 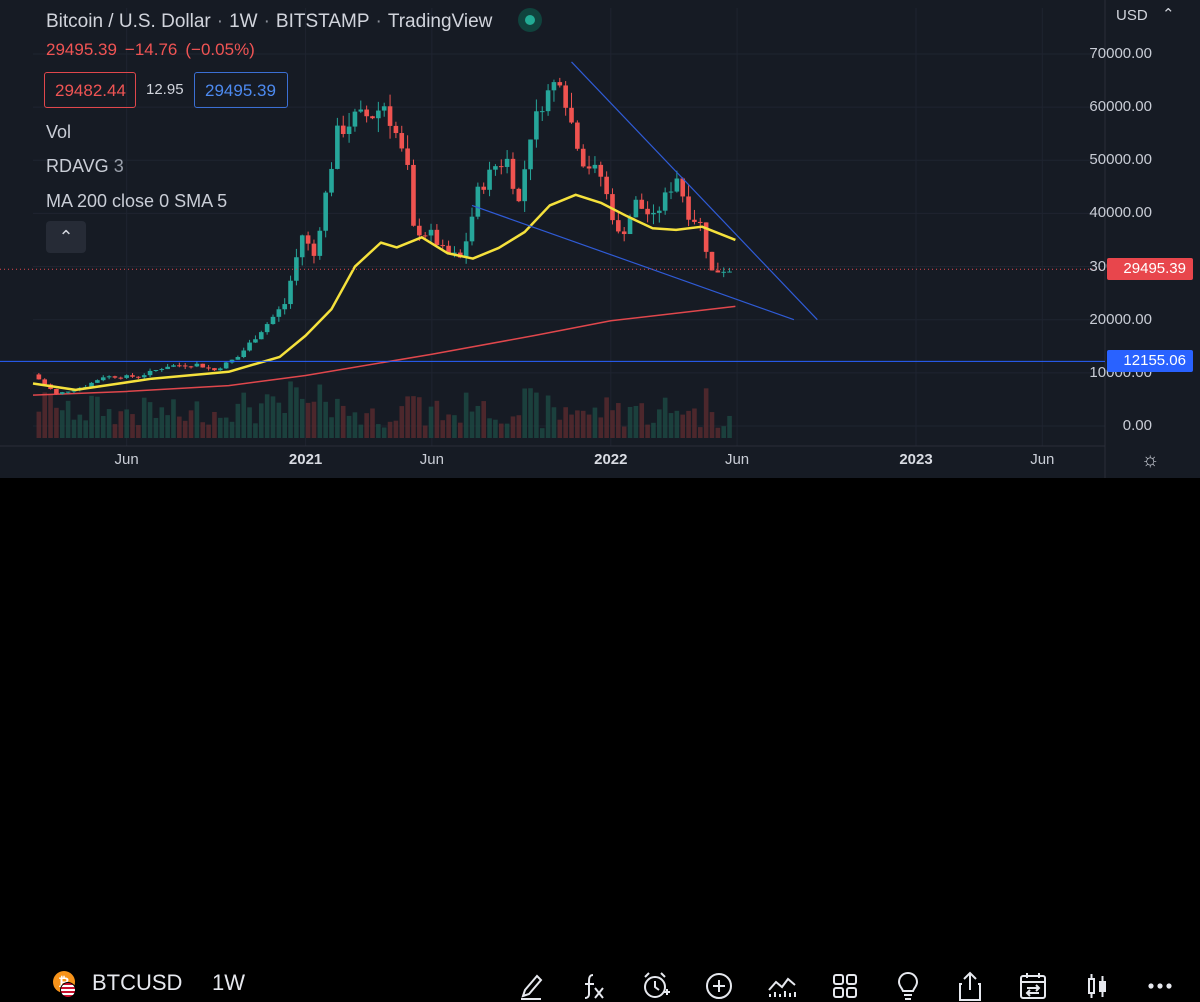 I want to click on fx-icon, so click(x=593, y=986).